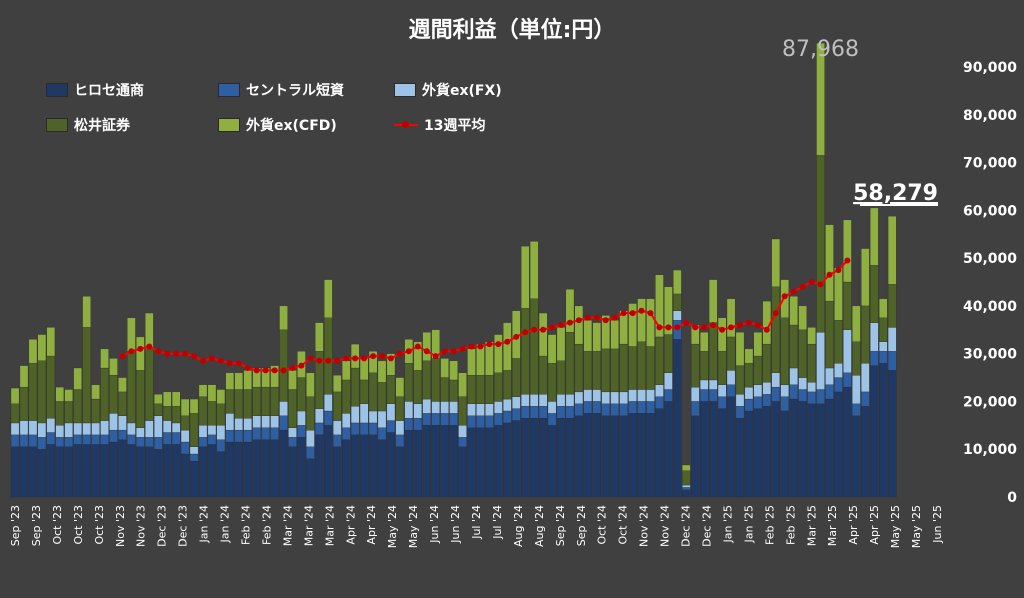 This screenshot has width=1024, height=598. I want to click on legend-label: 松井証券, so click(102, 126).